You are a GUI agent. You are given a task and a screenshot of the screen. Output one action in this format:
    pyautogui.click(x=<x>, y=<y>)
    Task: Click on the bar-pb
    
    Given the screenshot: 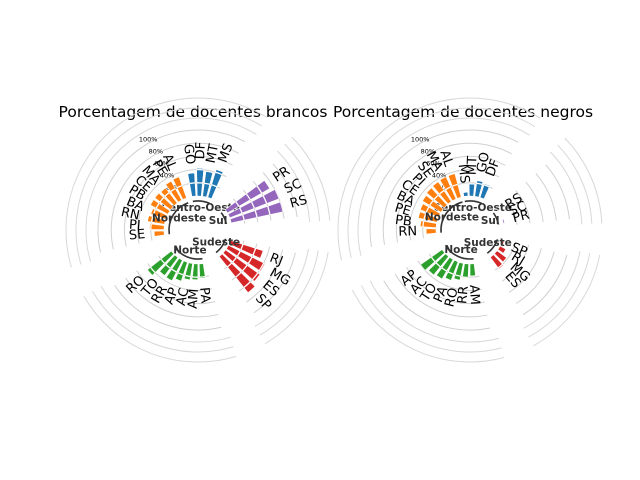 What is the action you would take?
    pyautogui.click(x=160, y=207)
    